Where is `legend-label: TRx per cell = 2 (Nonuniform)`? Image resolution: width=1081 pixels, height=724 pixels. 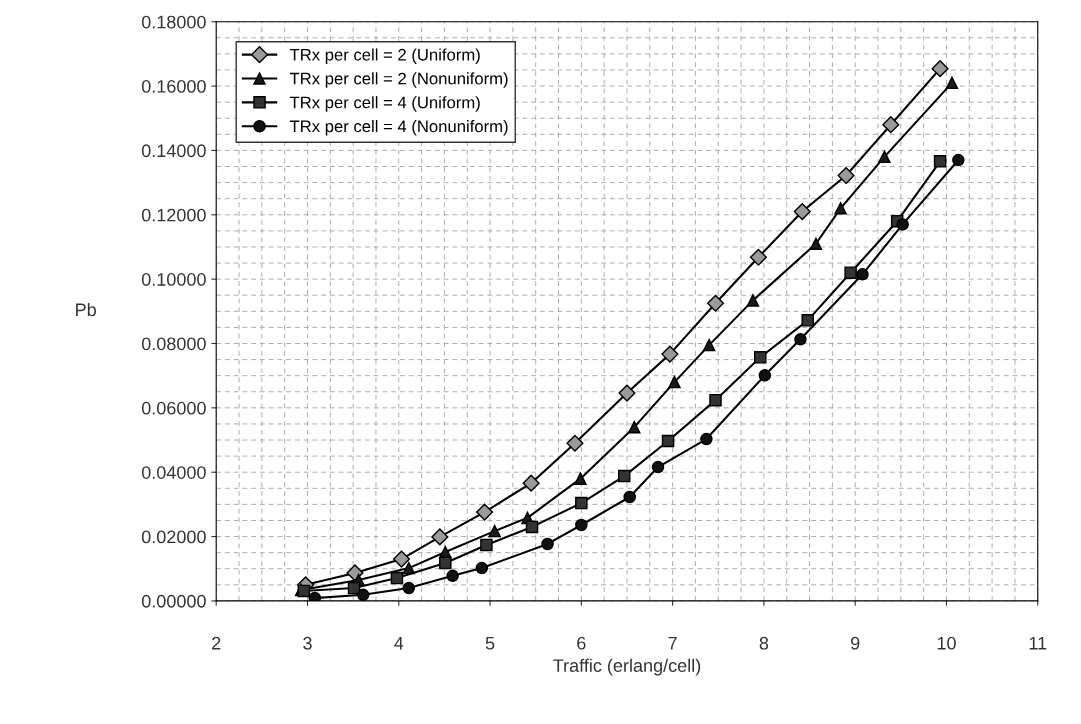 legend-label: TRx per cell = 2 (Nonuniform) is located at coordinates (398, 80).